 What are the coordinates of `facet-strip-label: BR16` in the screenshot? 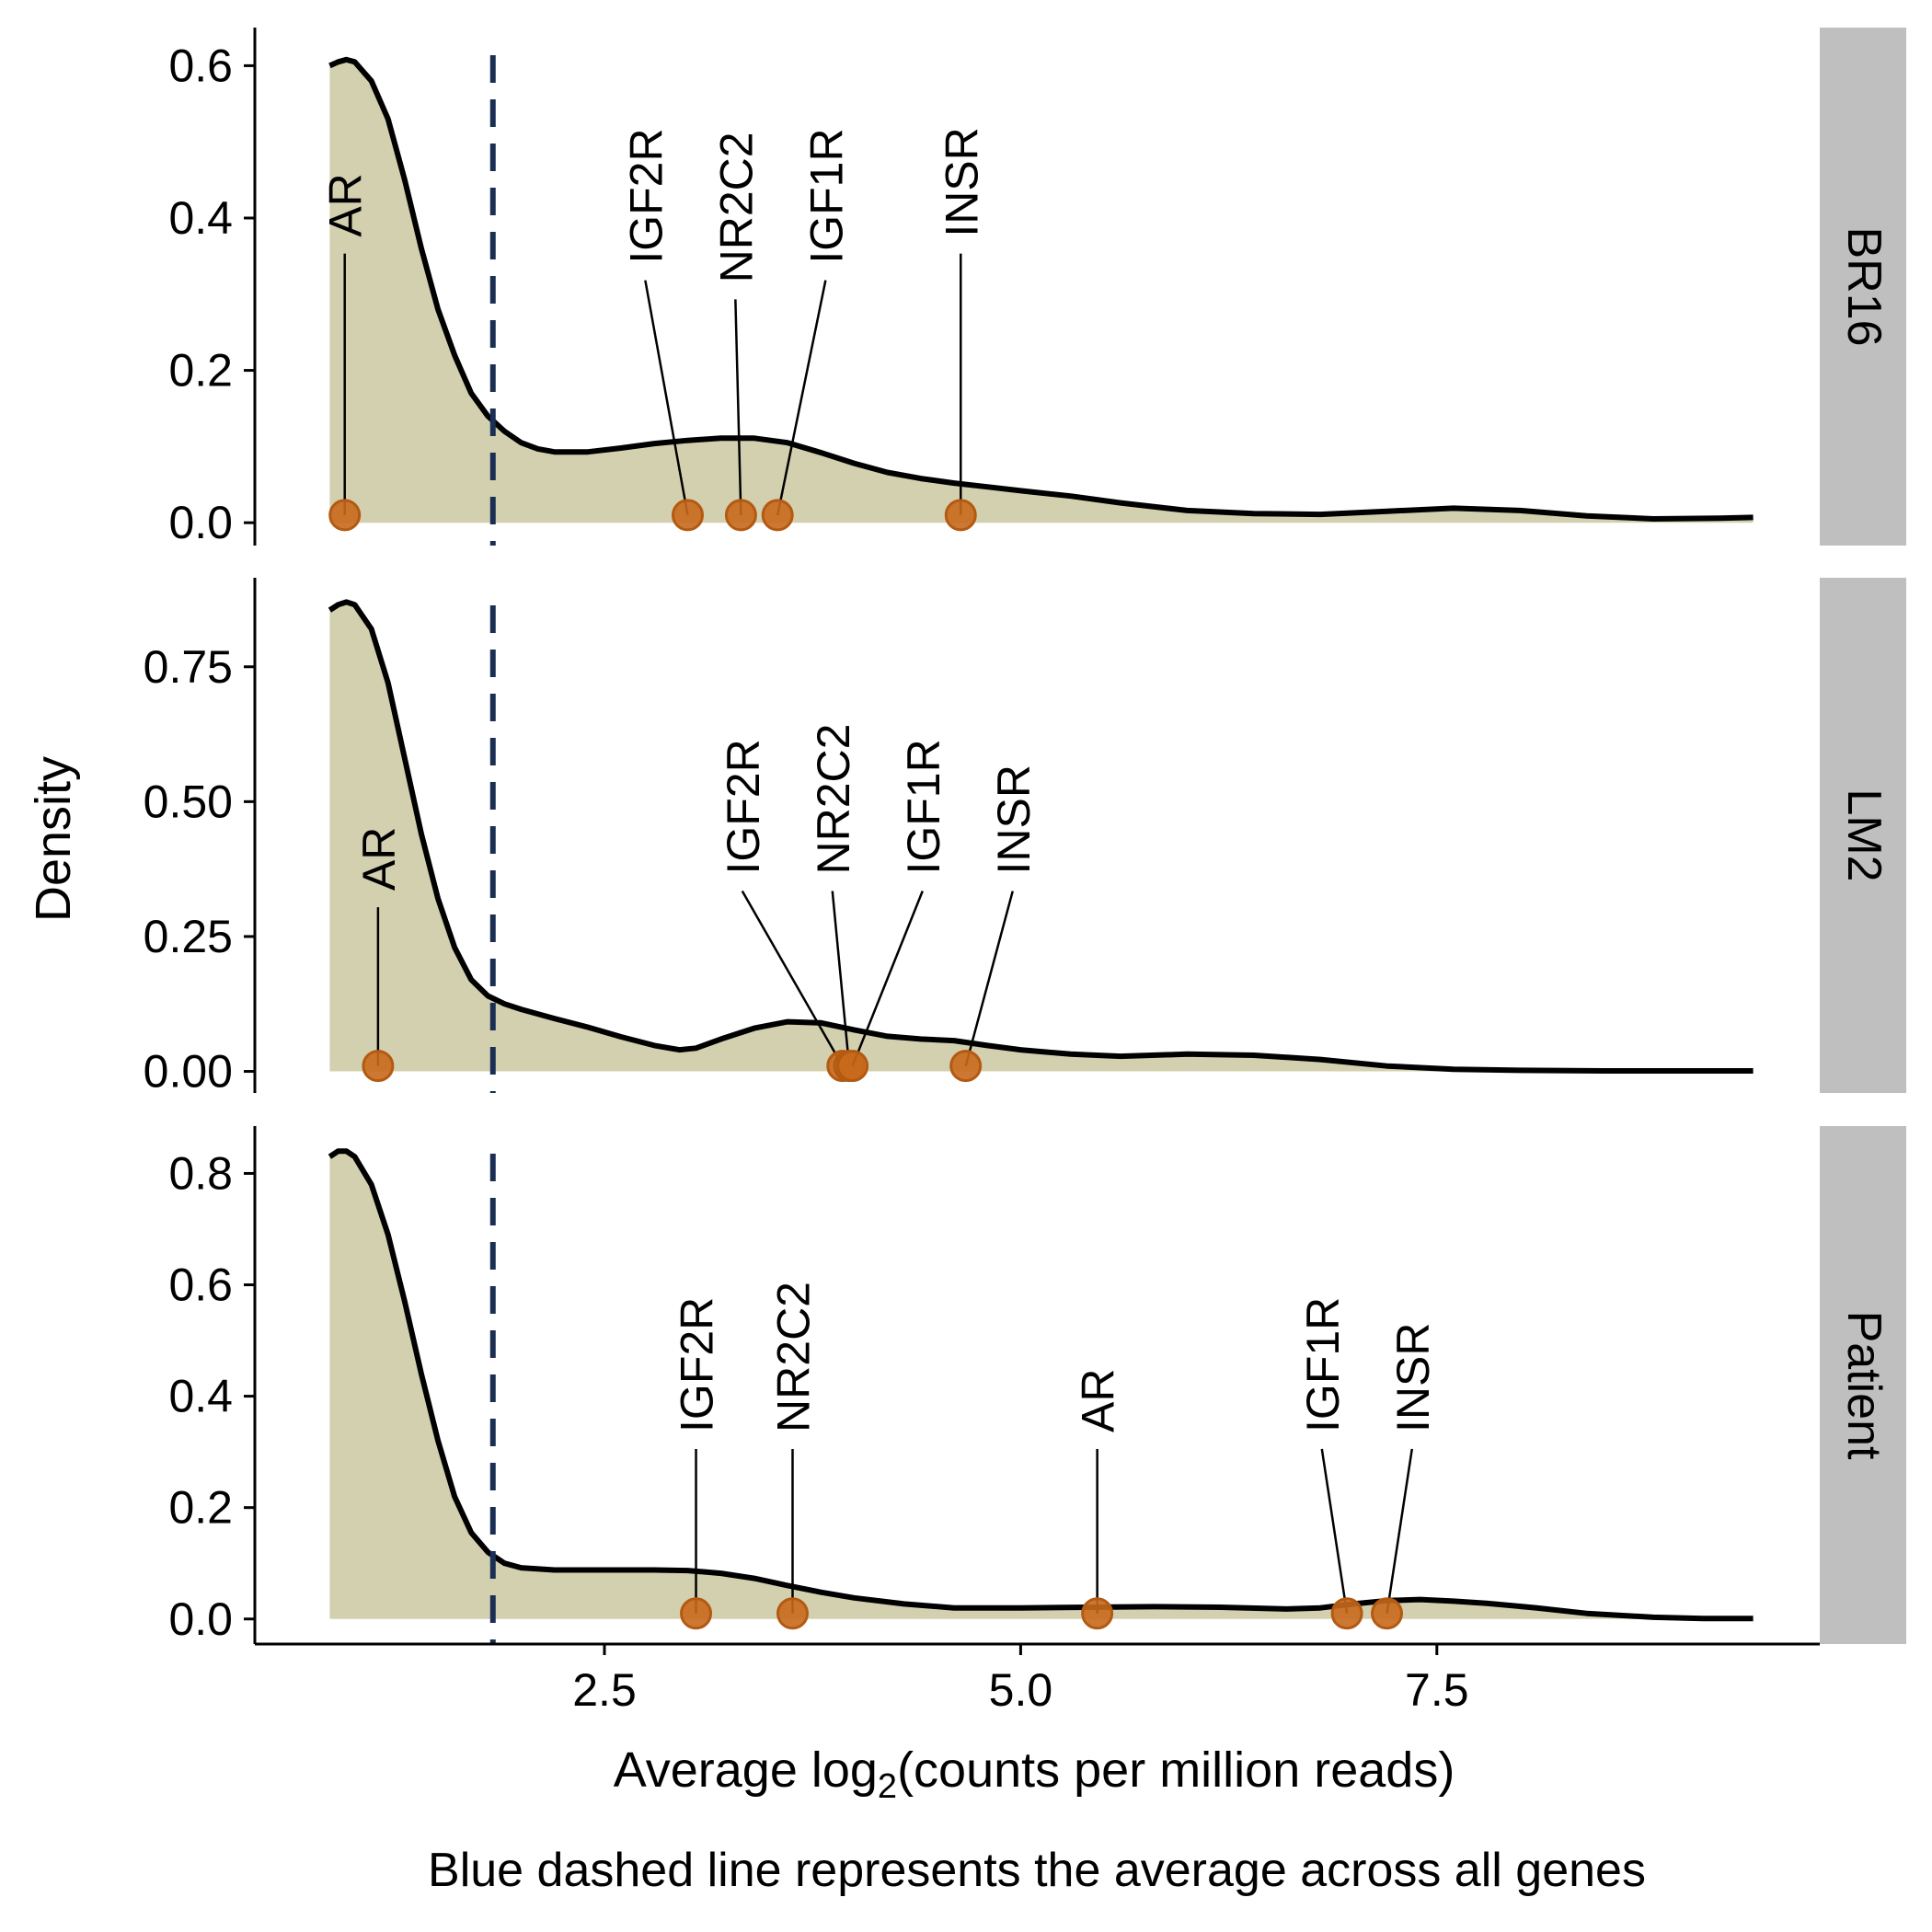 It's located at (1864, 286).